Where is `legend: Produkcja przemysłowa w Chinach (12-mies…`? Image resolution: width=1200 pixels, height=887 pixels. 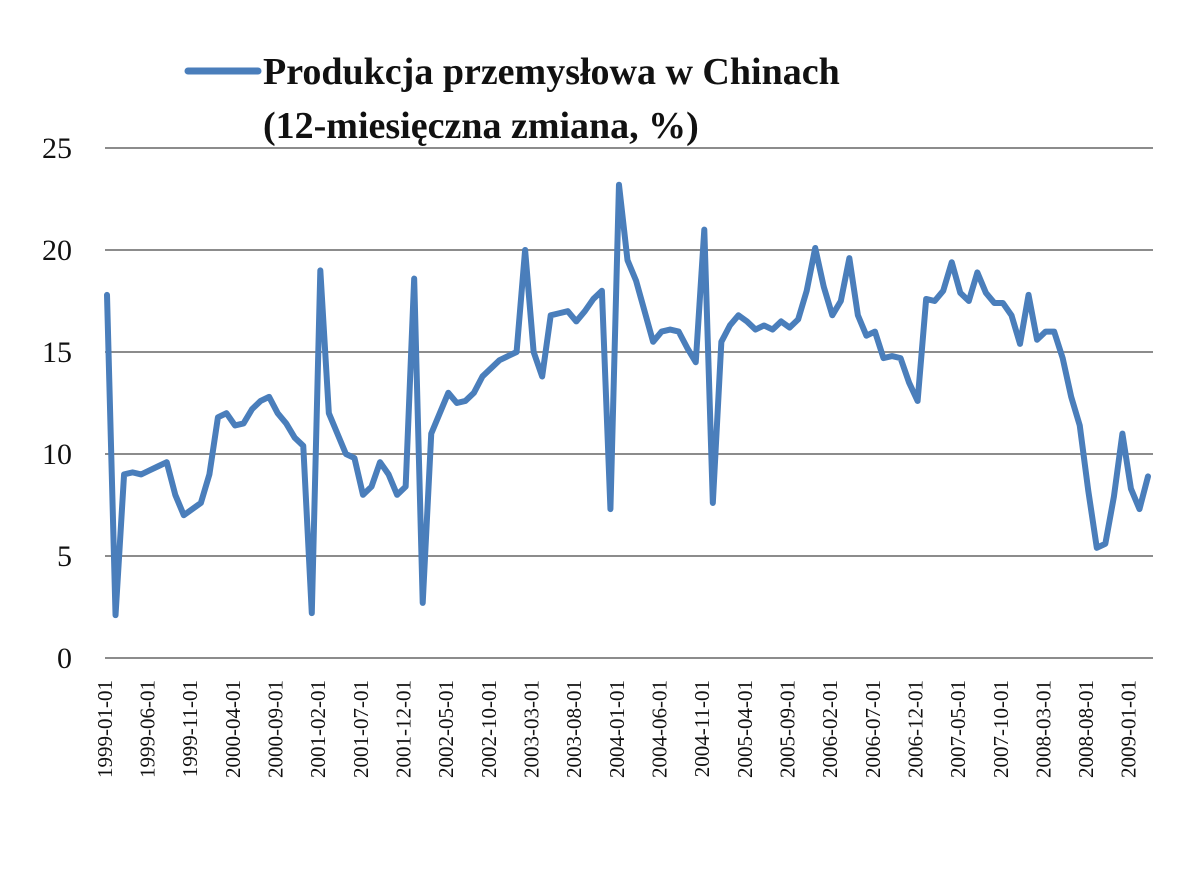
legend: Produkcja przemysłowa w Chinach (12-mies… is located at coordinates (512, 99).